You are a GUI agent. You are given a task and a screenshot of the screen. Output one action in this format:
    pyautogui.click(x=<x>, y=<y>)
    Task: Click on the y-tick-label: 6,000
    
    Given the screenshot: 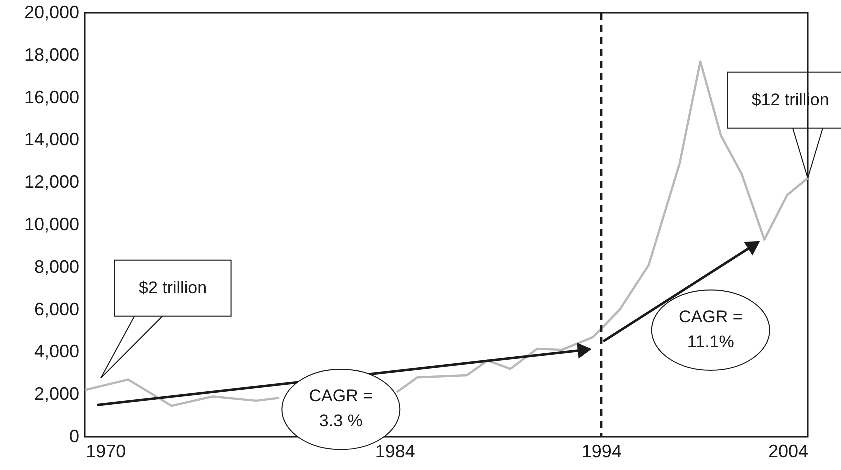 What is the action you would take?
    pyautogui.click(x=57, y=309)
    